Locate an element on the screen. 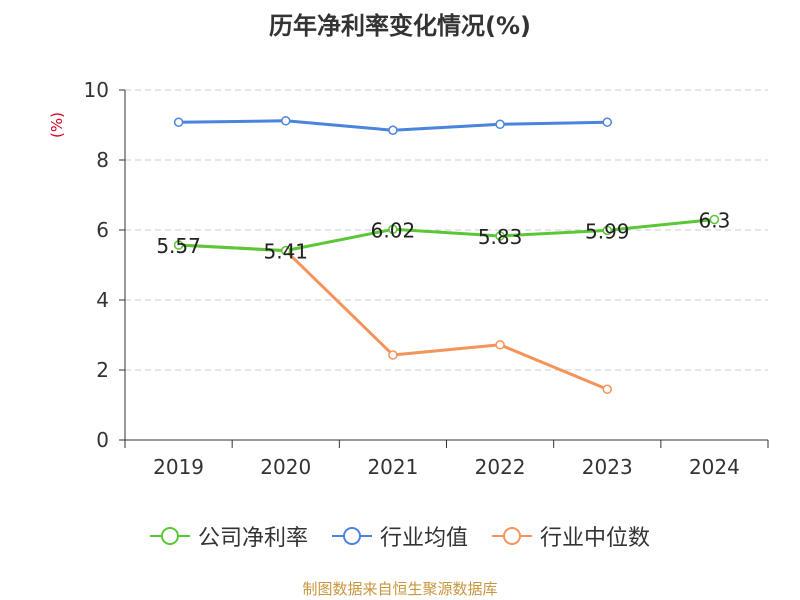  data-label: 5.99 is located at coordinates (607, 231).